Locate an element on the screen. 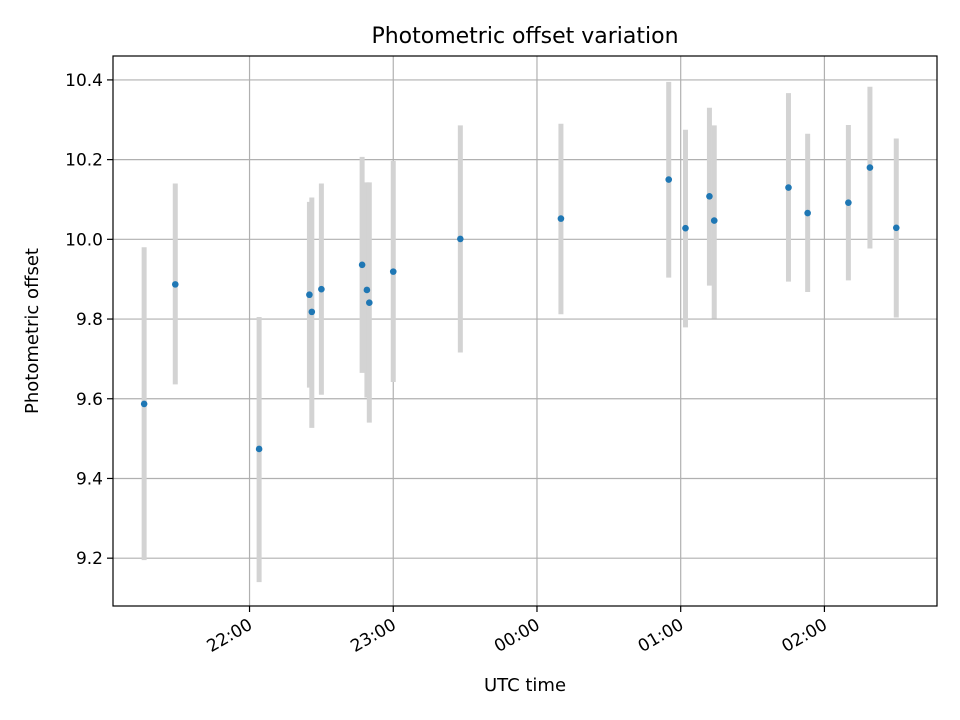 The width and height of the screenshot is (960, 720). y-tick-label: 9.4 is located at coordinates (89, 479).